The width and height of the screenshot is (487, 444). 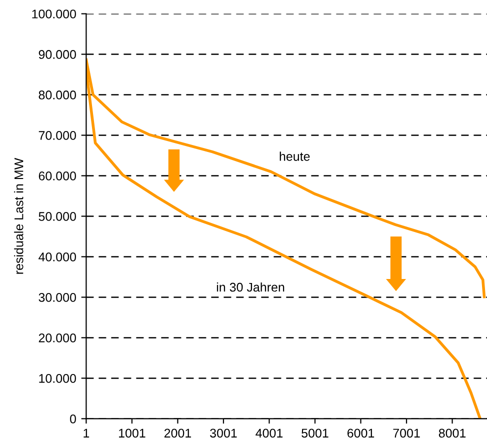 What do you see at coordinates (57, 338) in the screenshot?
I see `y-tick-label: 20.000` at bounding box center [57, 338].